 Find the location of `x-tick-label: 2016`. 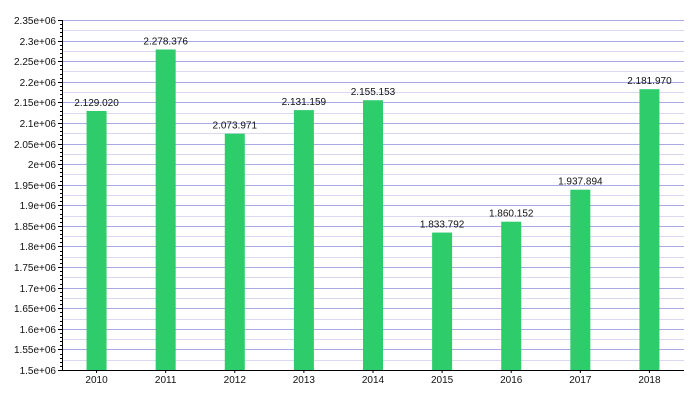

x-tick-label: 2016 is located at coordinates (511, 380).